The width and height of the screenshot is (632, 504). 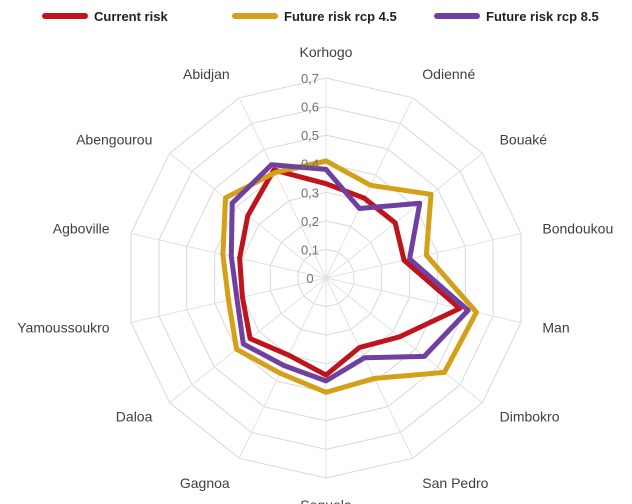 I want to click on series-line-current-risk, so click(x=350, y=272).